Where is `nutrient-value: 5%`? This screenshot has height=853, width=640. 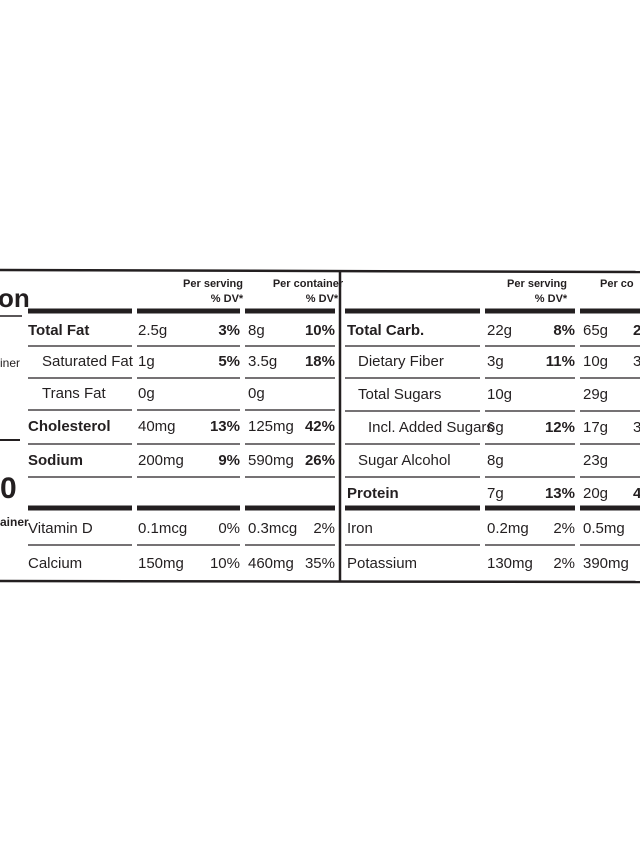
nutrient-value: 5% is located at coordinates (229, 361).